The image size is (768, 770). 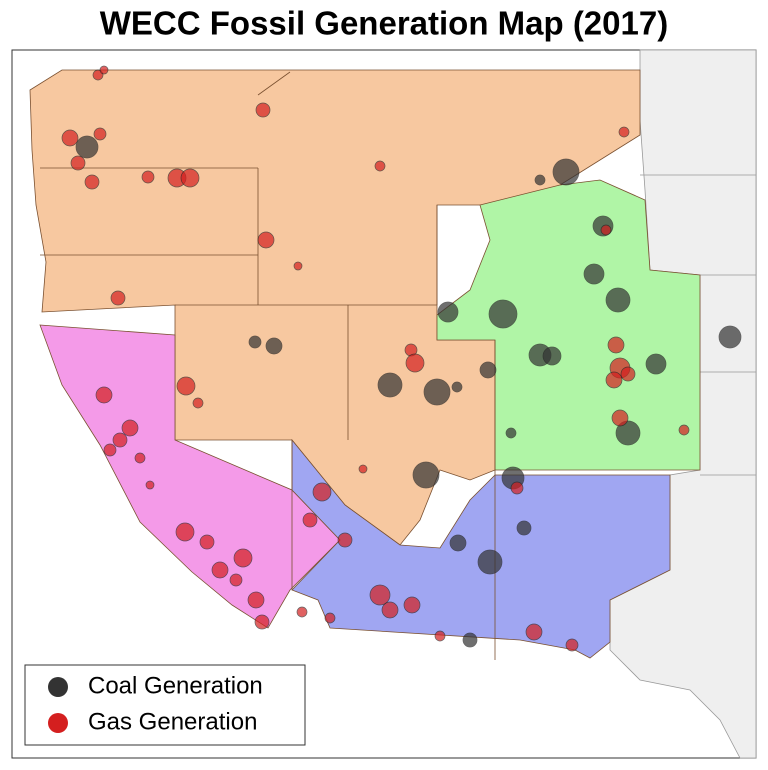 I want to click on map-title: WECC Fossil Generation Map (2017), so click(x=384, y=23).